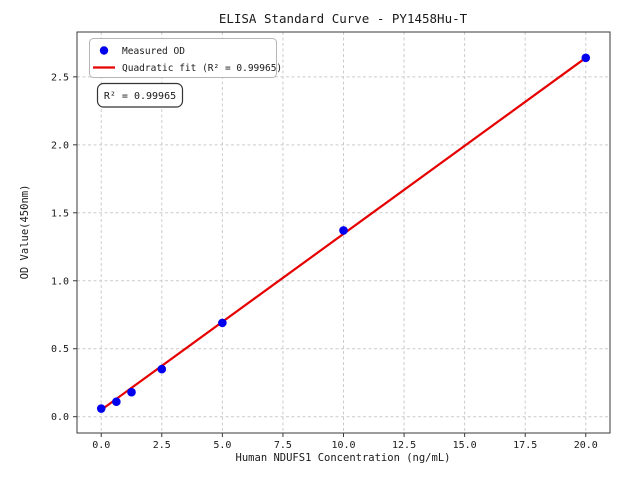 The image size is (640, 480). What do you see at coordinates (202, 68) in the screenshot?
I see `legend-label-quadratic-fit: Quadratic fit (R² = 0.99965)` at bounding box center [202, 68].